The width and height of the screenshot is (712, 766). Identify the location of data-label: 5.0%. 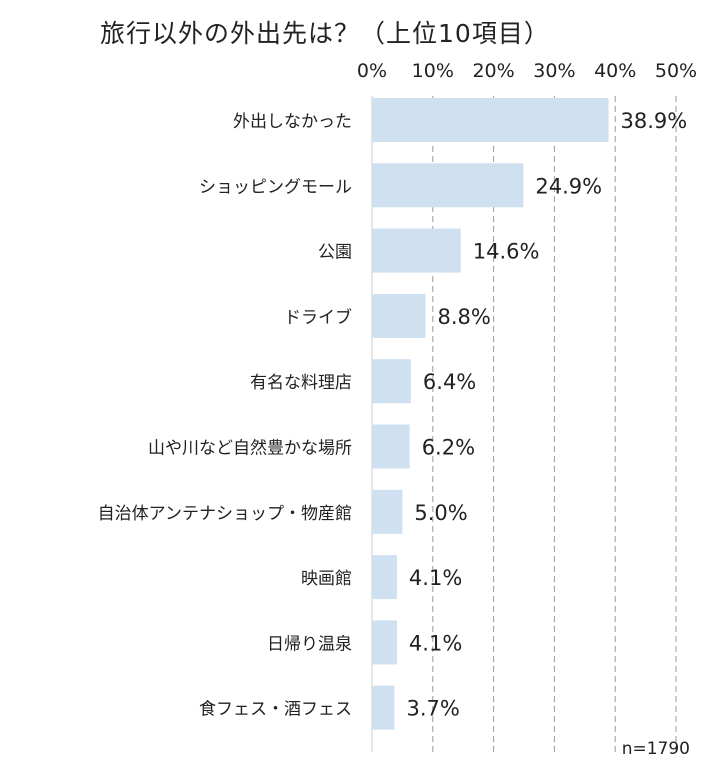
(440, 513).